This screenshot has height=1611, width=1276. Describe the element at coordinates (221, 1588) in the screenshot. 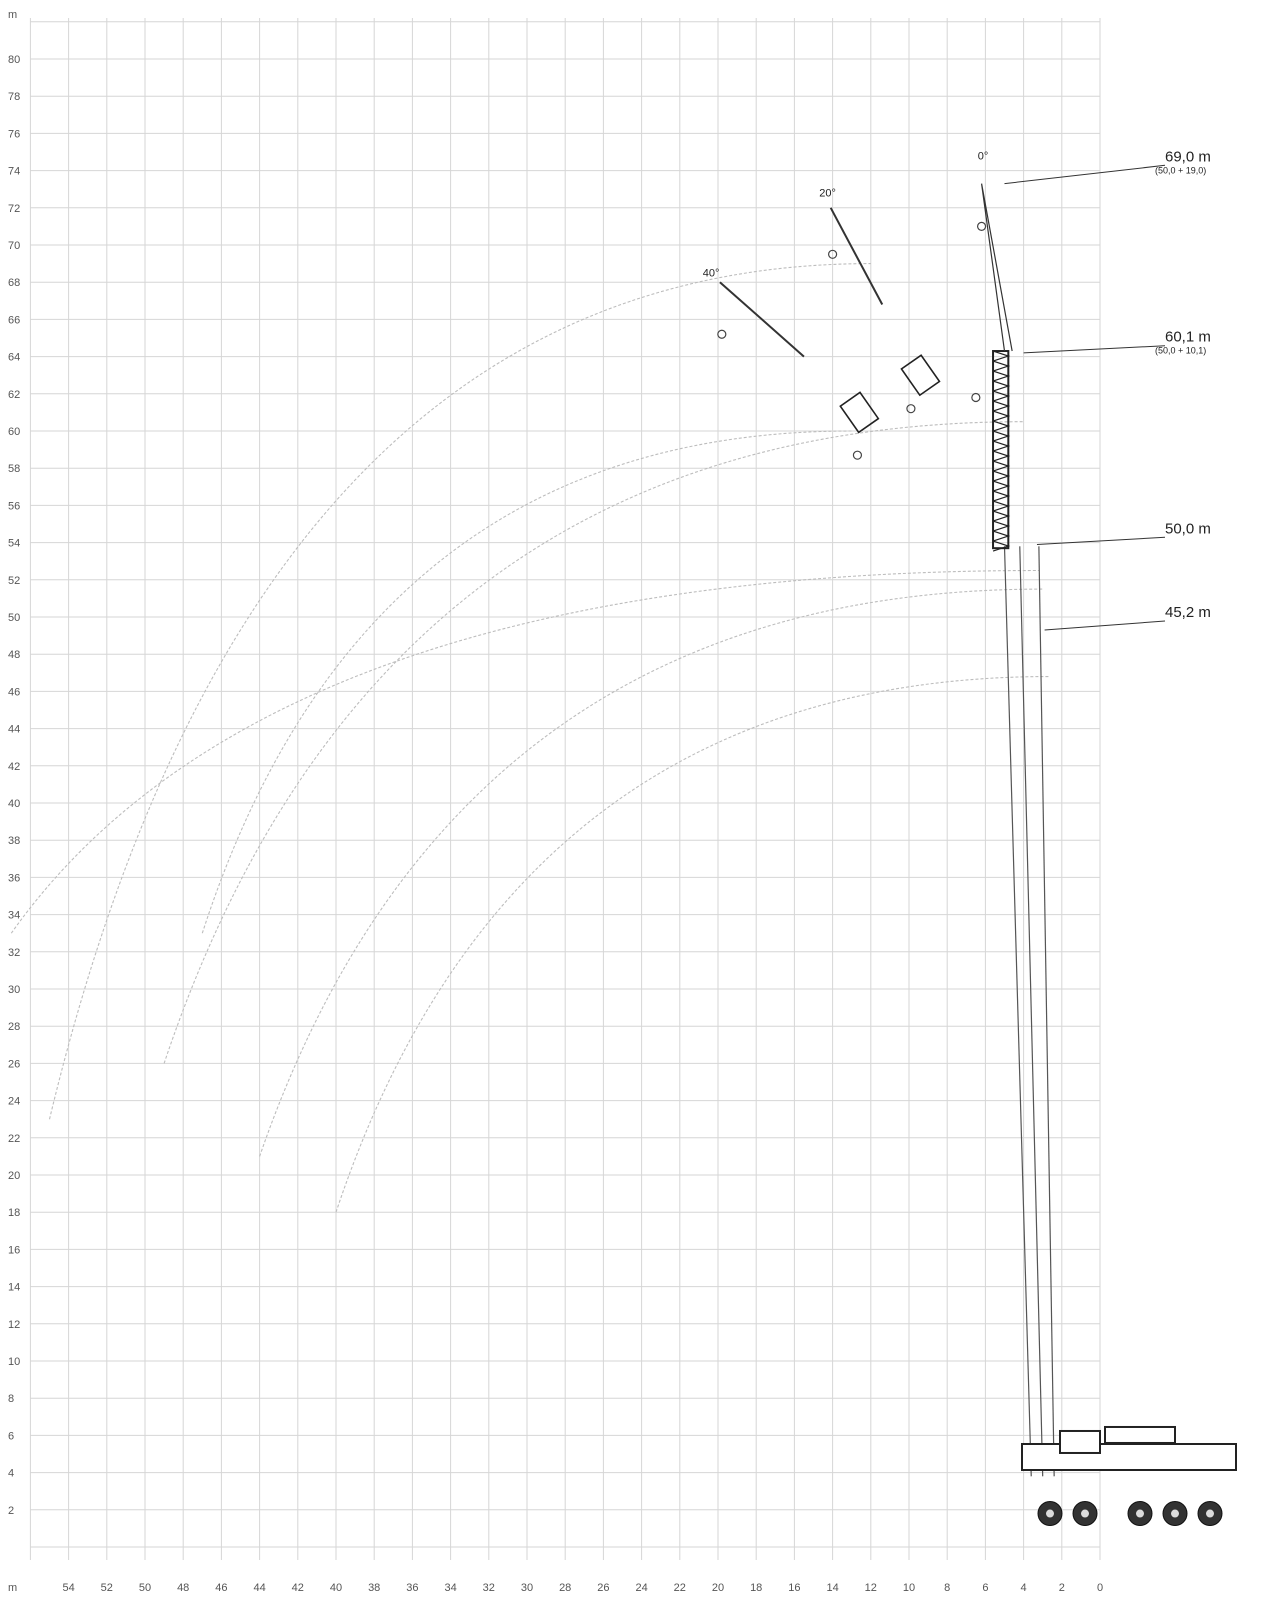

I see `x-tick-label: 46` at that location.